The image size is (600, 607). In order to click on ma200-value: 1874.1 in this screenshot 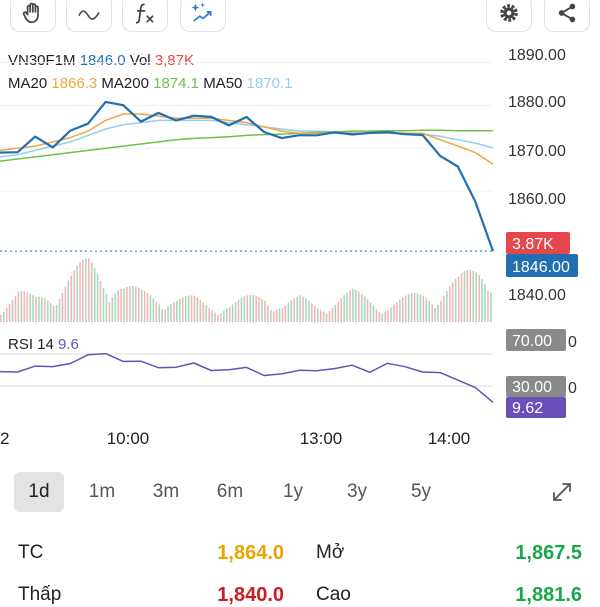, I will do `click(176, 83)`.